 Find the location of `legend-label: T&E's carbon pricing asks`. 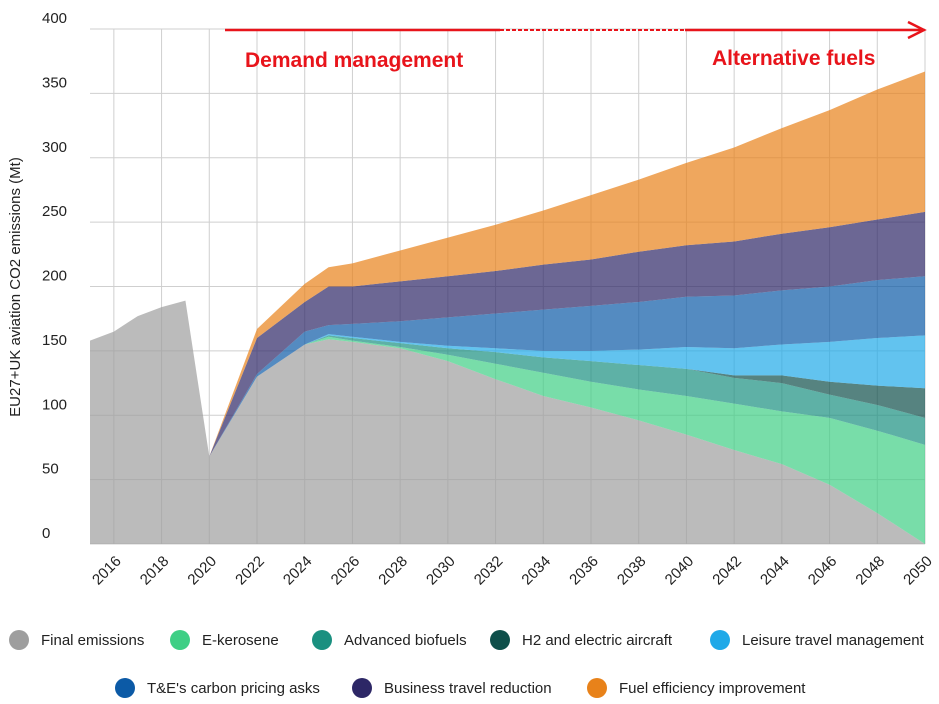

legend-label: T&E's carbon pricing asks is located at coordinates (233, 688).